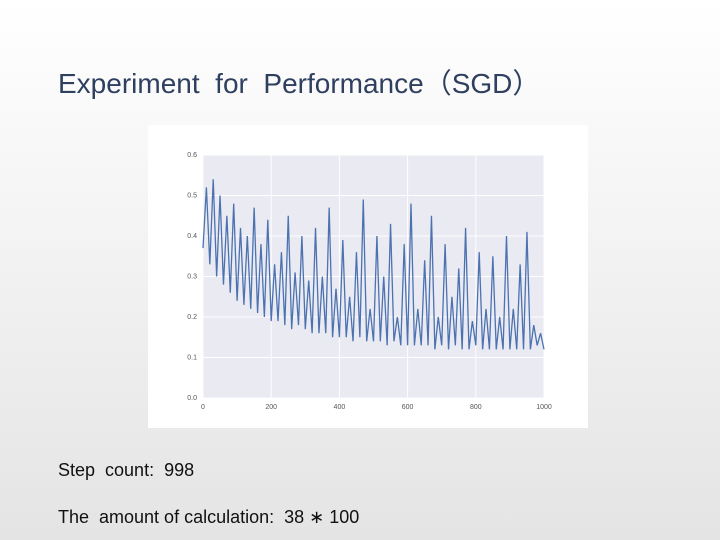  I want to click on x-tick-label: 200, so click(271, 407).